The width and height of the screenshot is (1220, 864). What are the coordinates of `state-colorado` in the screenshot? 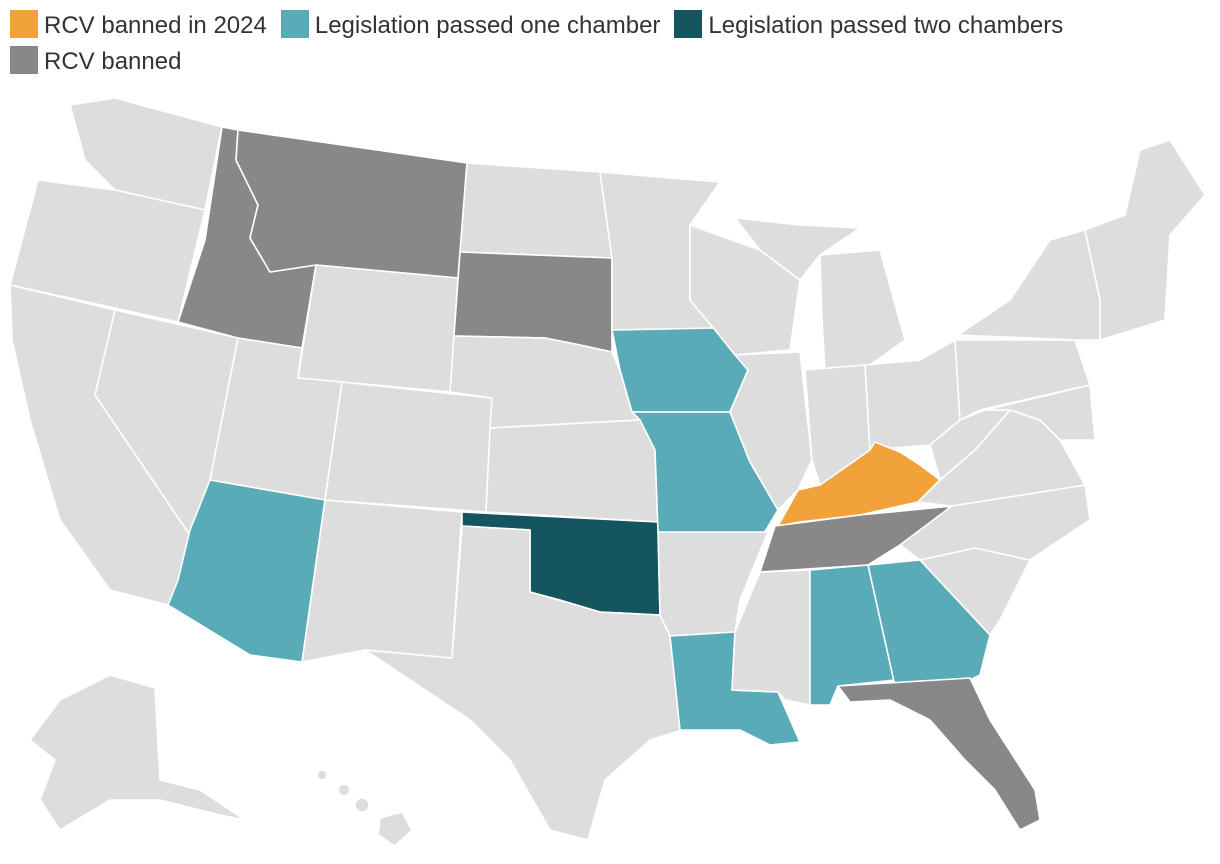 It's located at (408, 447).